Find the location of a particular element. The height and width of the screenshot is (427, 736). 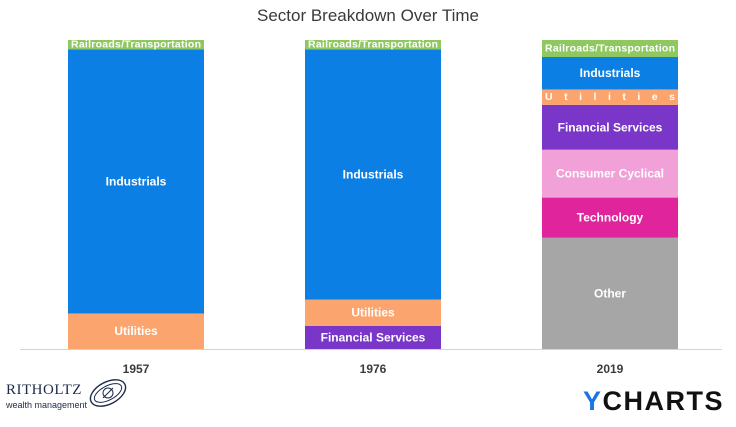

bar-segment-1957-industrials is located at coordinates (136, 181).